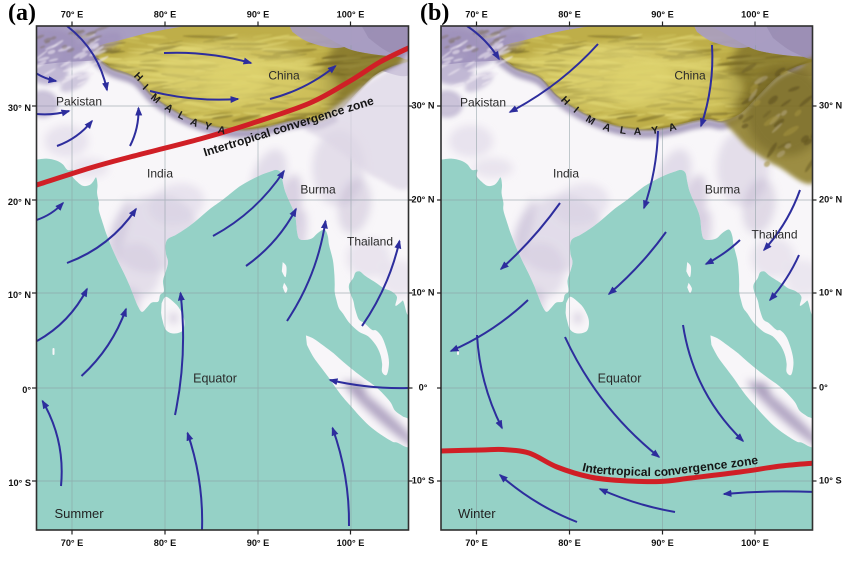 This screenshot has width=850, height=565. What do you see at coordinates (434, 13) in the screenshot?
I see `svg-text: (b)` at bounding box center [434, 13].